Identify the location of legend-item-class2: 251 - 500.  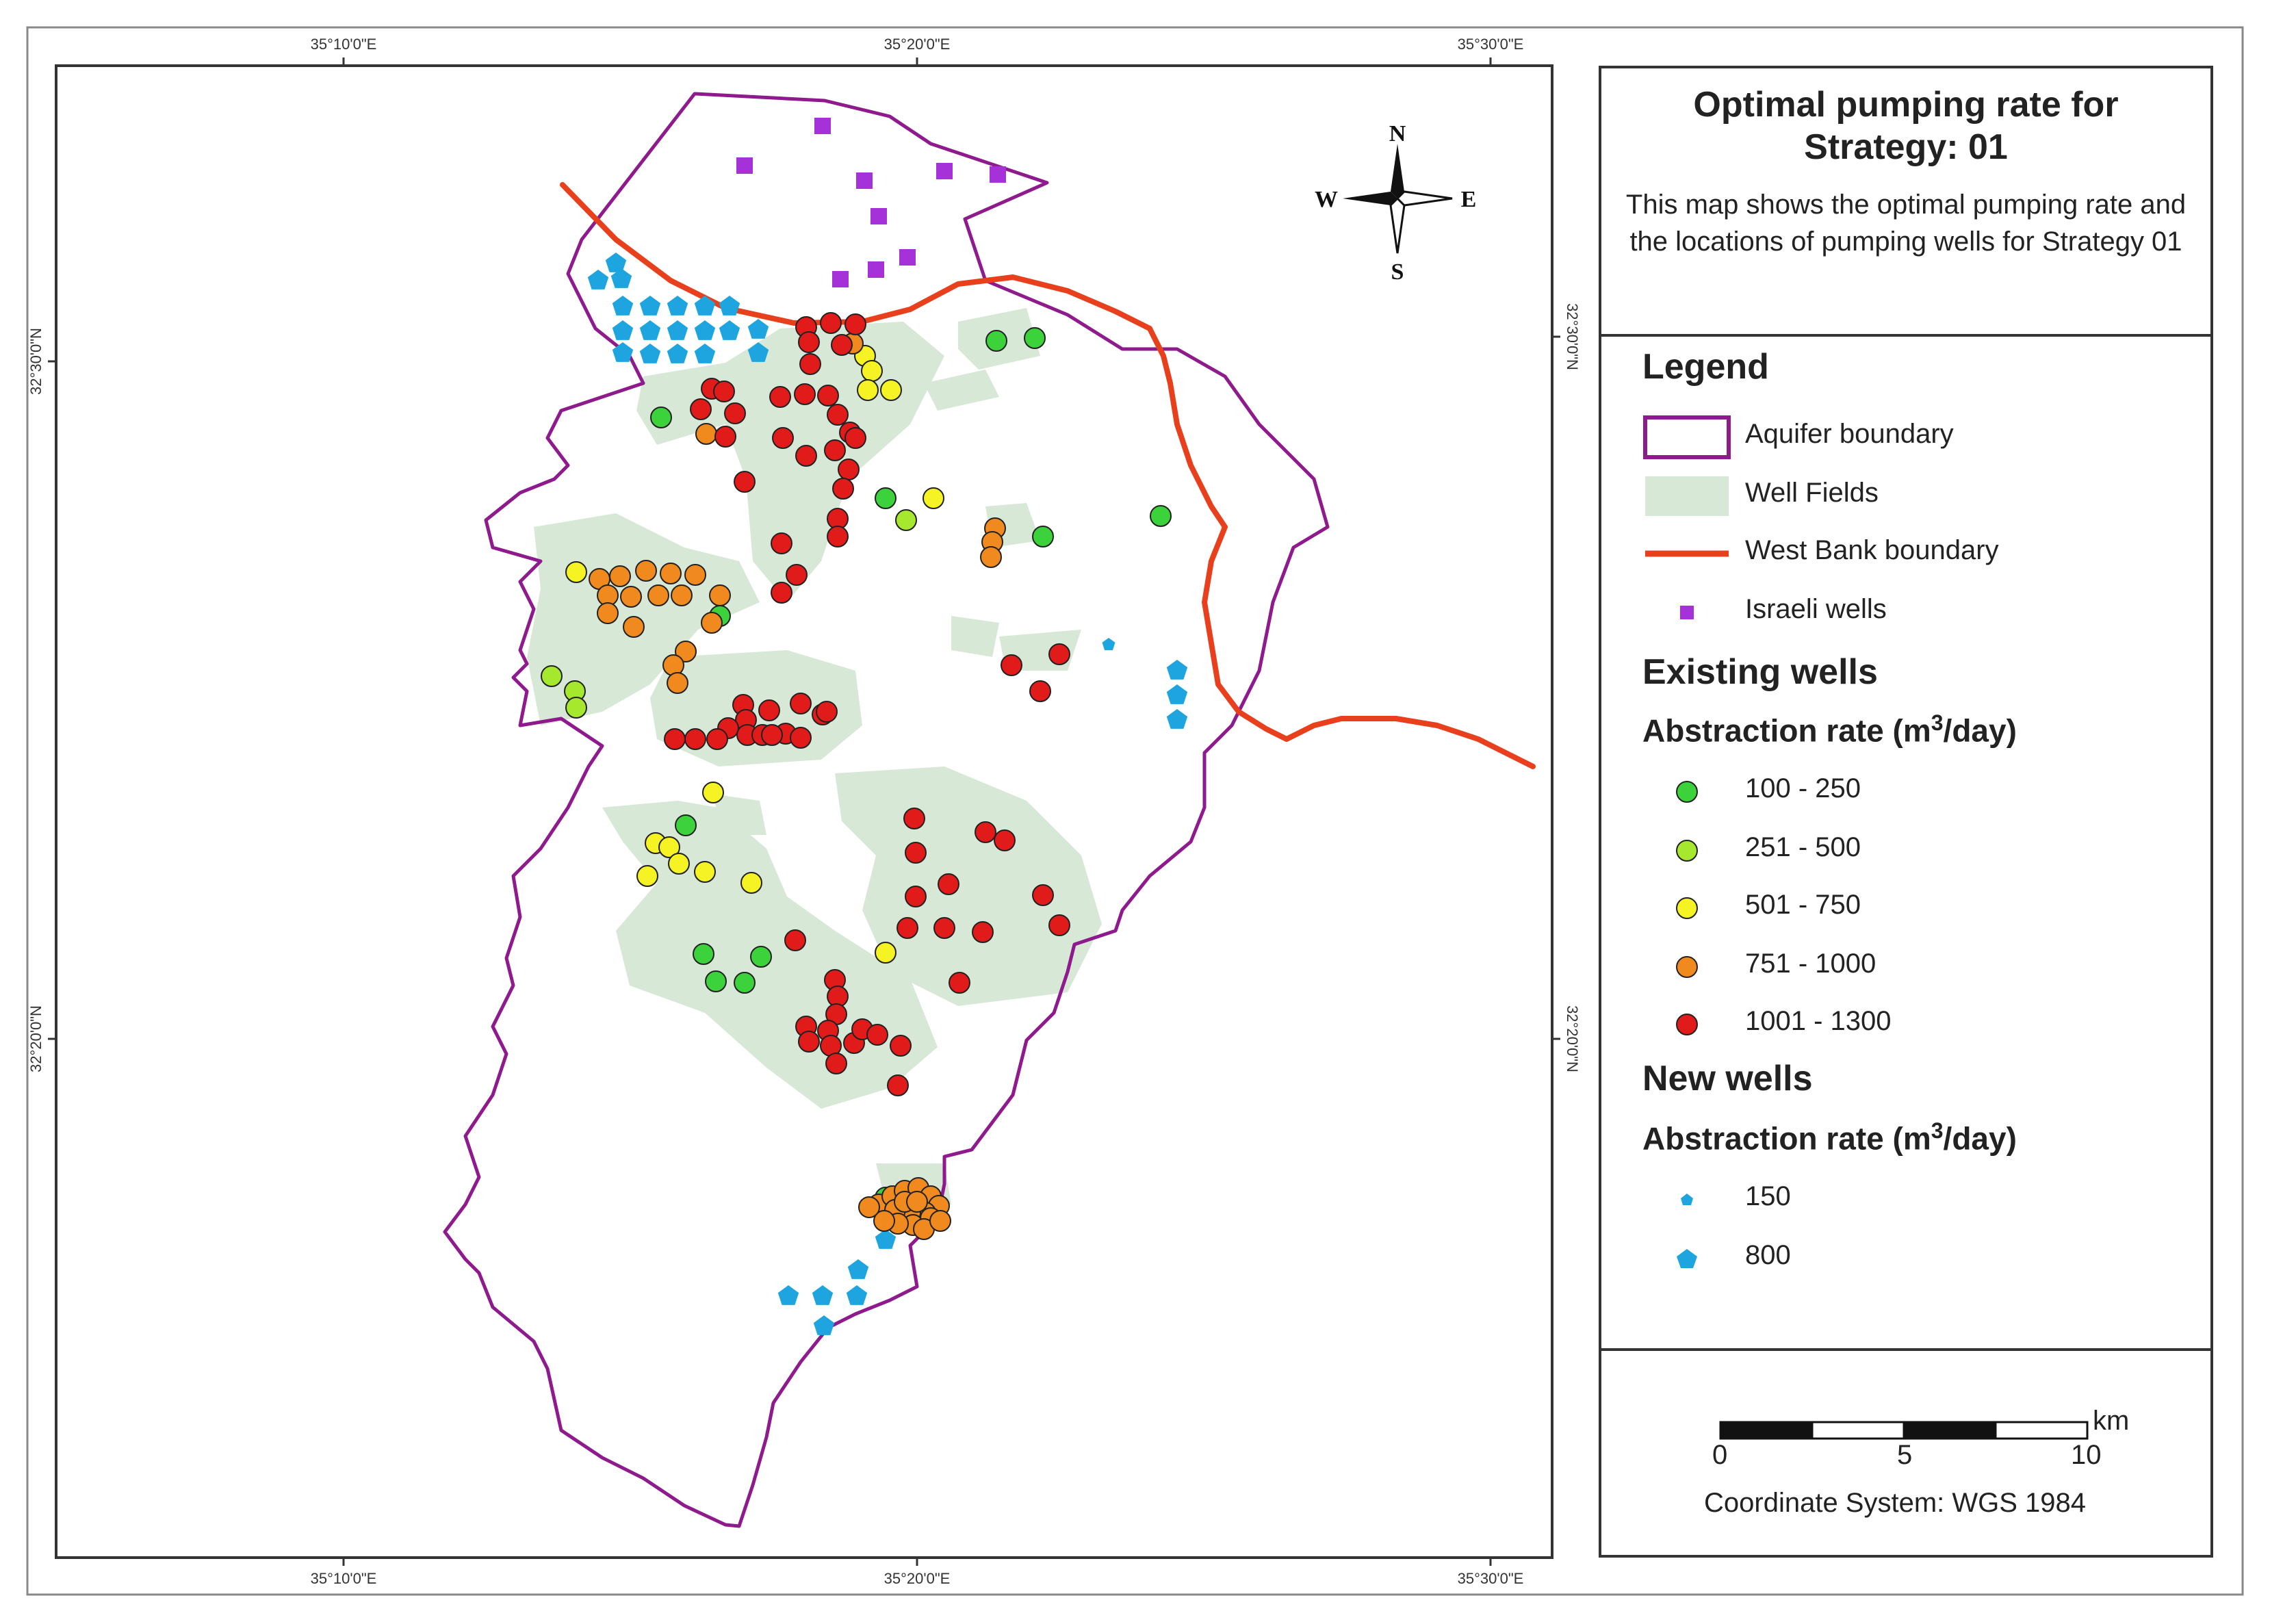
(1916, 851).